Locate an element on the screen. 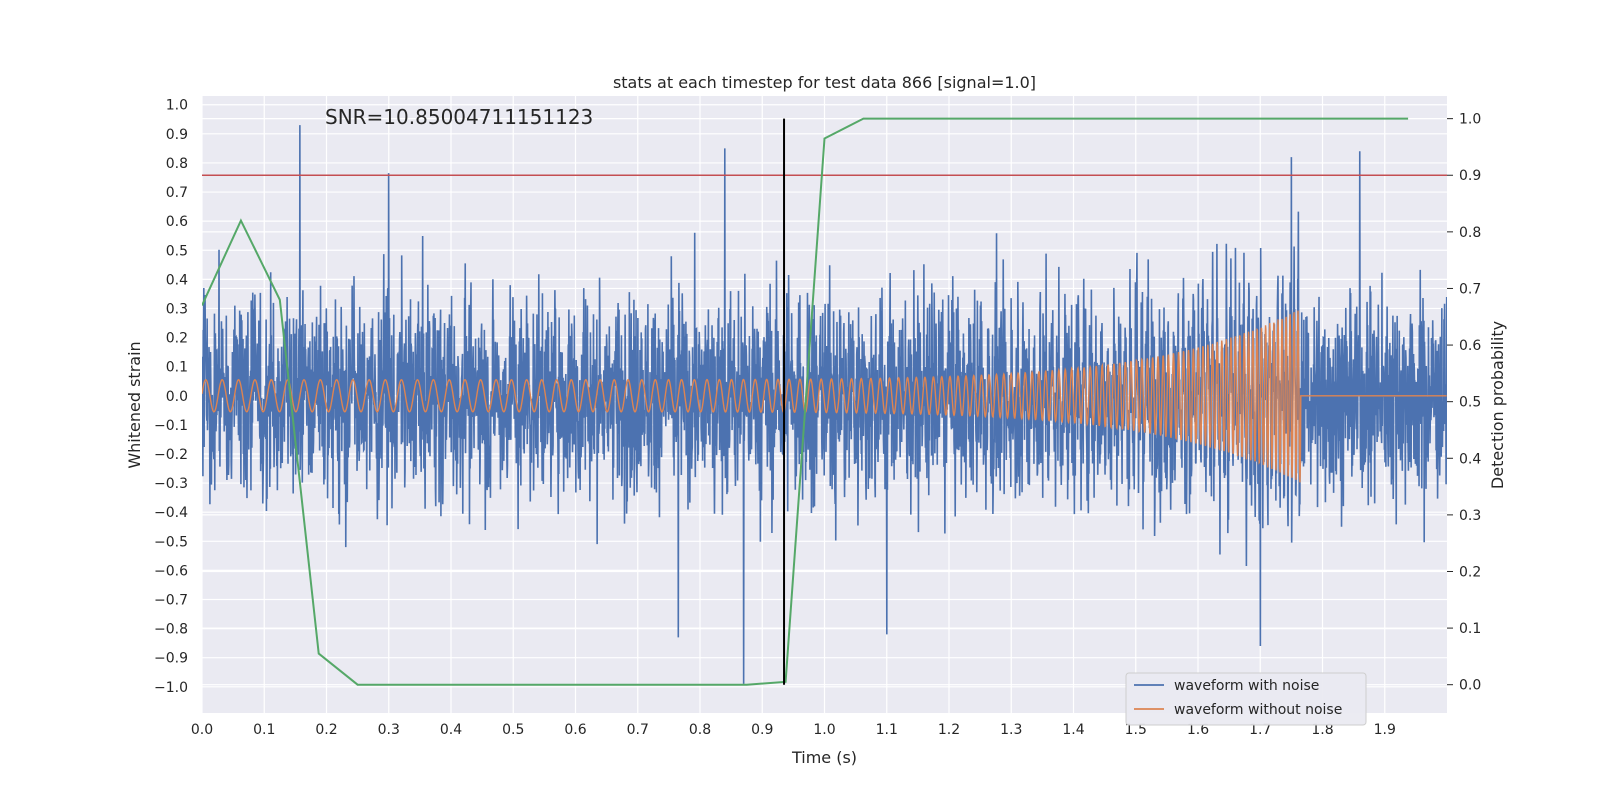 The height and width of the screenshot is (800, 1600). x-tick-label: 1.3 is located at coordinates (1011, 730).